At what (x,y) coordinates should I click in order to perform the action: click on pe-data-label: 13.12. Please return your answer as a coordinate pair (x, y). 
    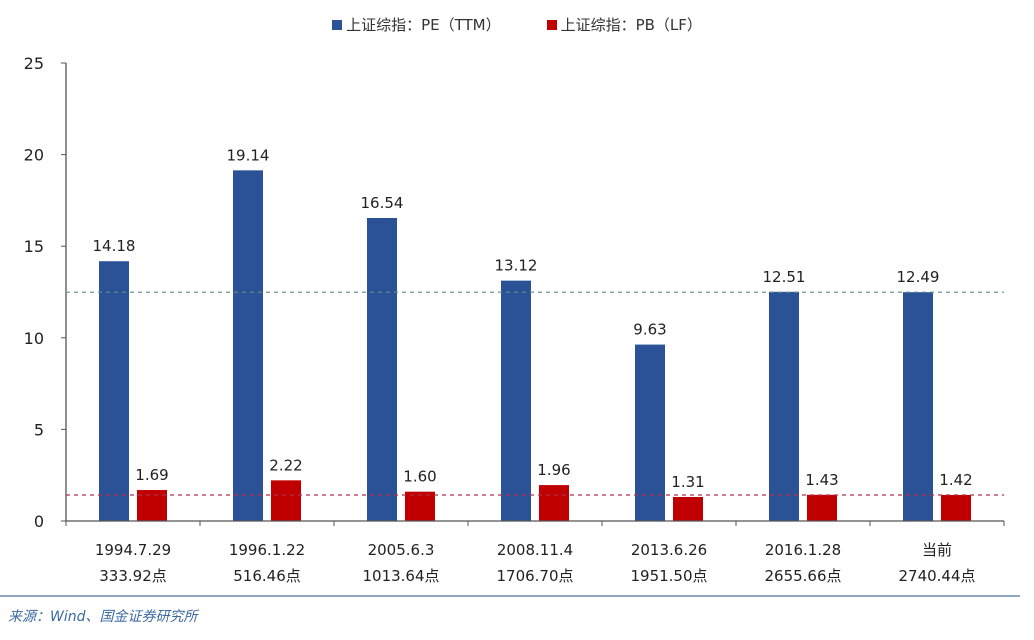
    Looking at the image, I should click on (516, 266).